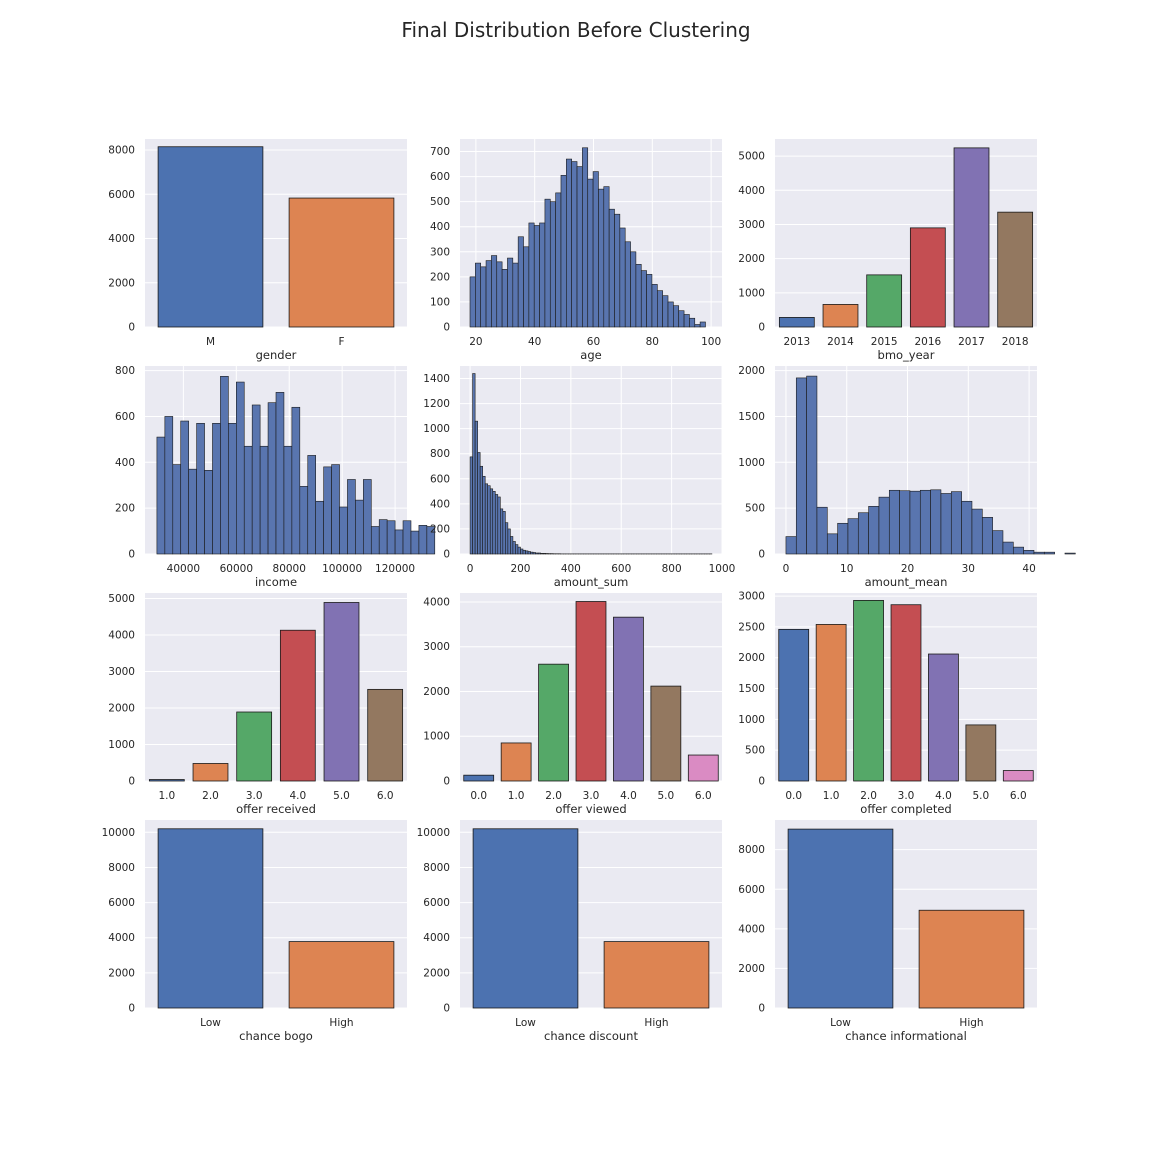 The image size is (1152, 1152). I want to click on y-tick-label: 700, so click(440, 152).